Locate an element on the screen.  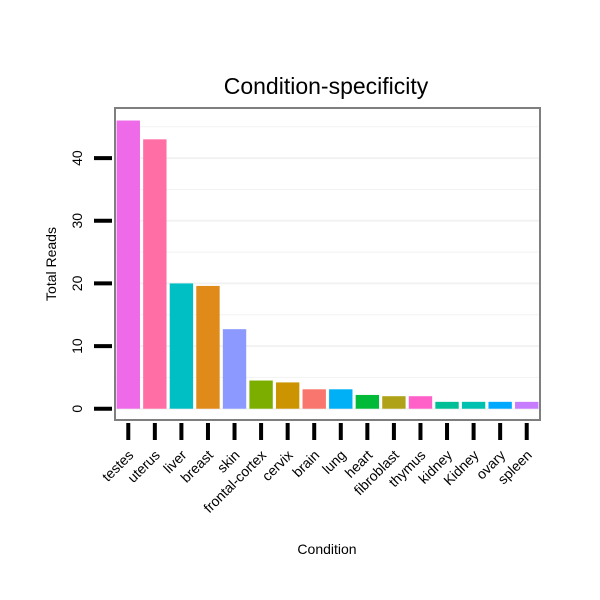
bar-ovary is located at coordinates (500, 405).